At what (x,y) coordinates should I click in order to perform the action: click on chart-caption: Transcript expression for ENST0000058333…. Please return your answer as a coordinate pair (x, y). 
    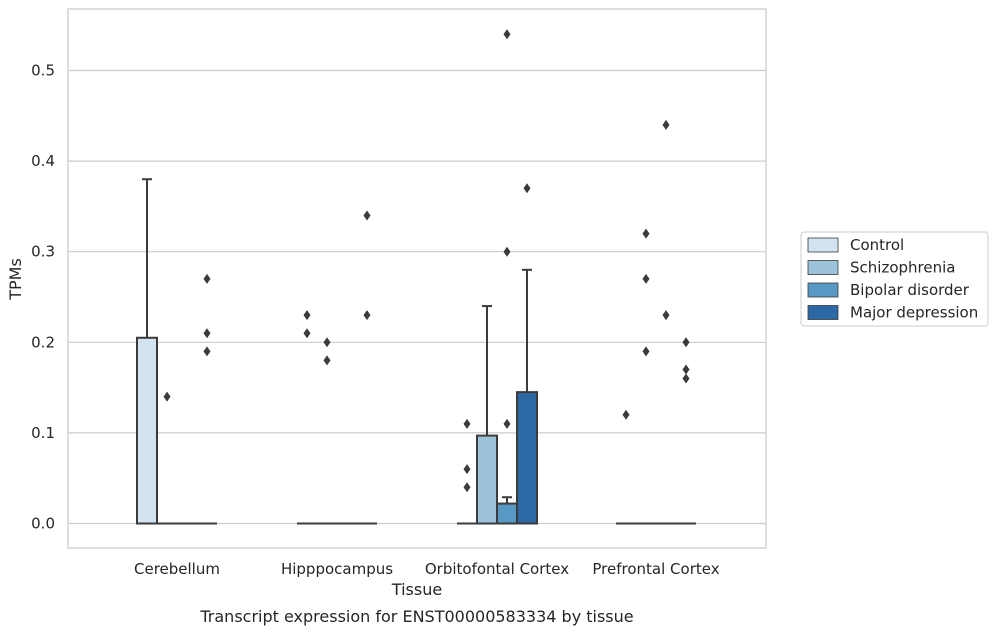
    Looking at the image, I should click on (416, 616).